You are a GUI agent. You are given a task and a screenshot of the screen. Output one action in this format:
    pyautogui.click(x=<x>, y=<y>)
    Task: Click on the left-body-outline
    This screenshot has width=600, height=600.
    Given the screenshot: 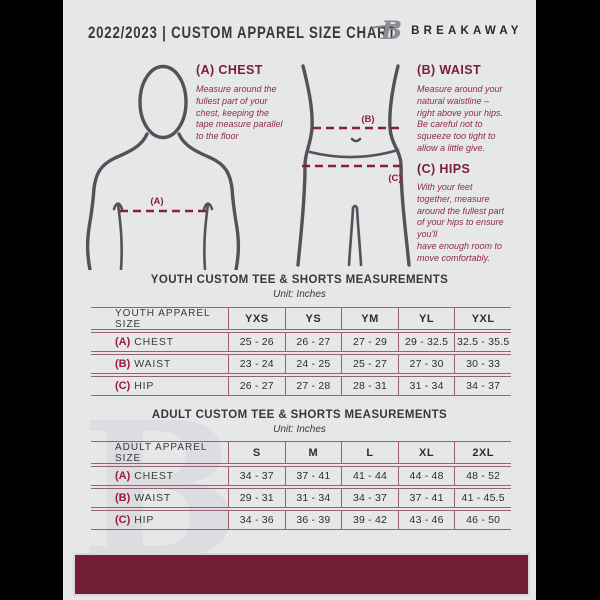 What is the action you would take?
    pyautogui.click(x=305, y=165)
    